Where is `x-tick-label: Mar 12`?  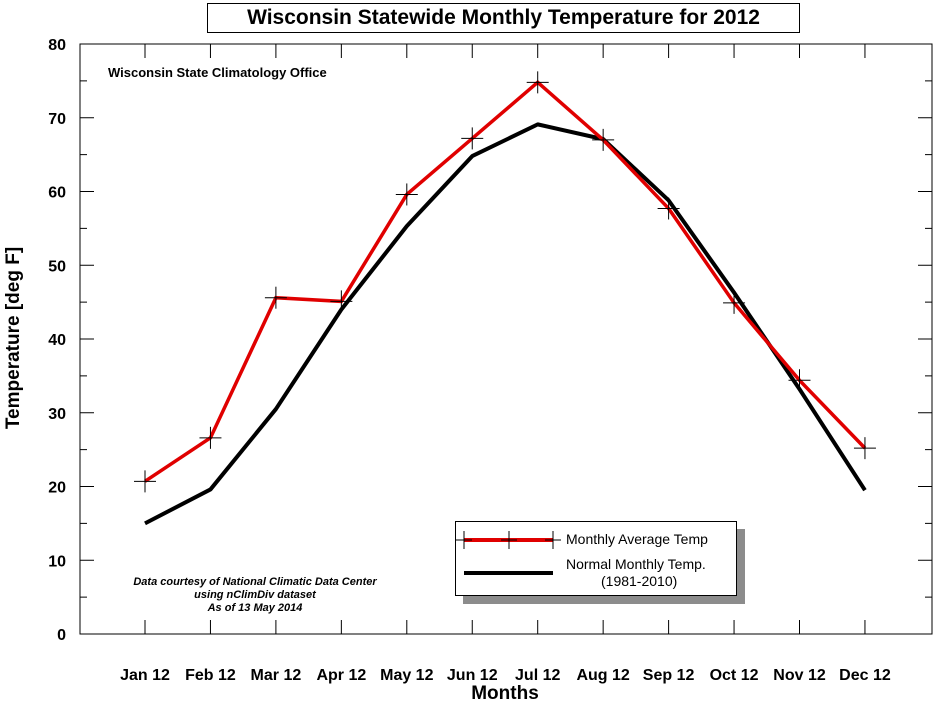 x-tick-label: Mar 12 is located at coordinates (276, 675).